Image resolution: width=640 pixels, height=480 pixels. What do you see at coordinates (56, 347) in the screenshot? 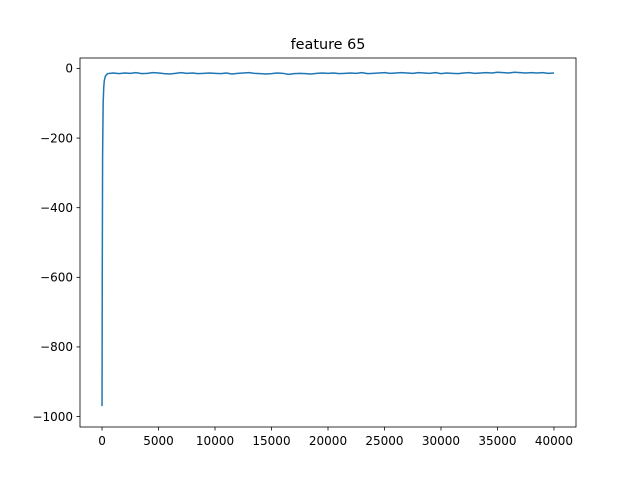
I see `y-tick-label: −800` at bounding box center [56, 347].